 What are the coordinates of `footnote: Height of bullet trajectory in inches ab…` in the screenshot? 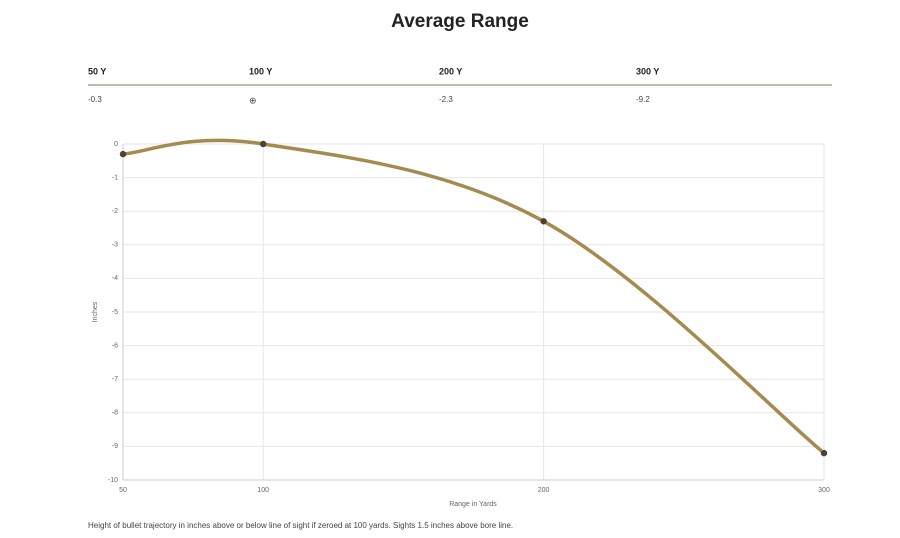 It's located at (300, 525).